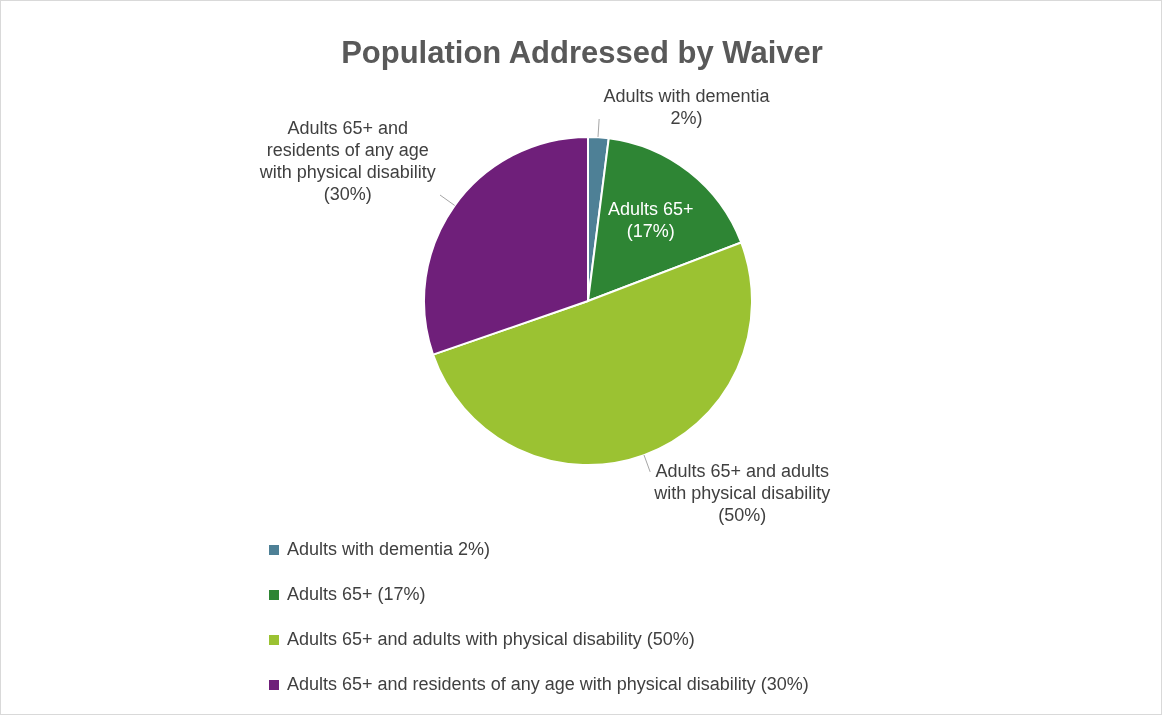  I want to click on data-label: Adults with dementia 2%), so click(687, 107).